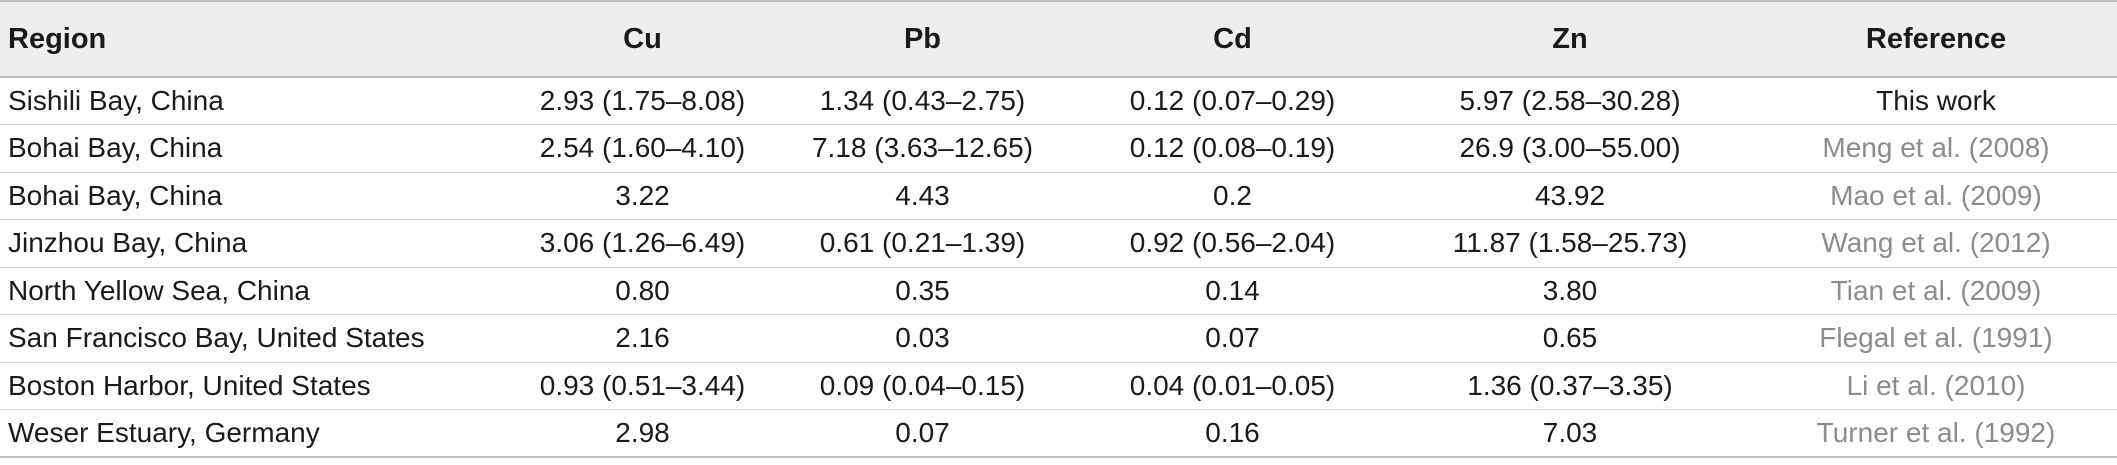  What do you see at coordinates (922, 290) in the screenshot?
I see `cell-pb: 0.35` at bounding box center [922, 290].